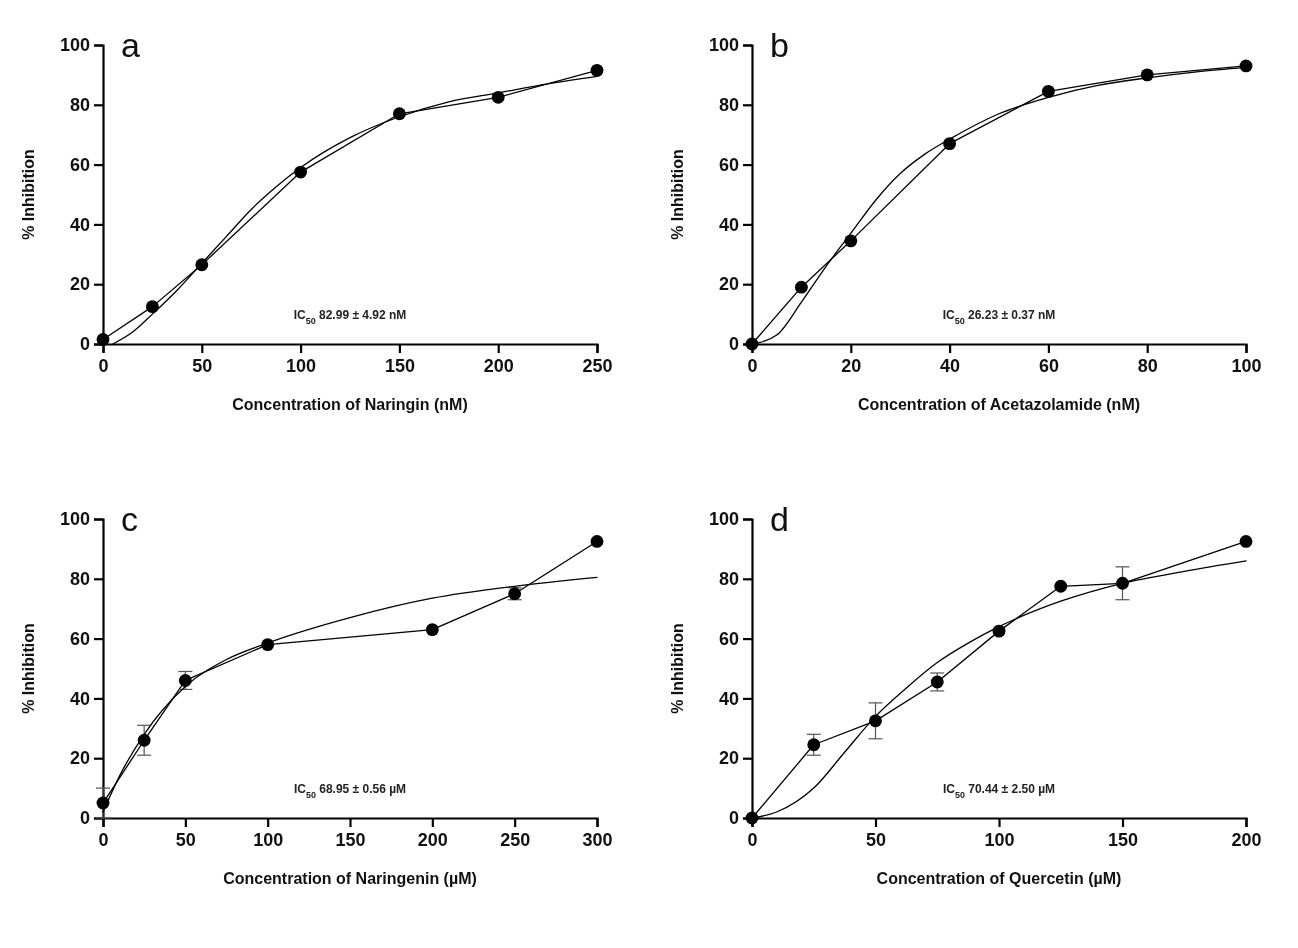 The height and width of the screenshot is (948, 1298). Describe the element at coordinates (350, 404) in the screenshot. I see `x-axis-title: Concentration of Naringin (nM)` at that location.